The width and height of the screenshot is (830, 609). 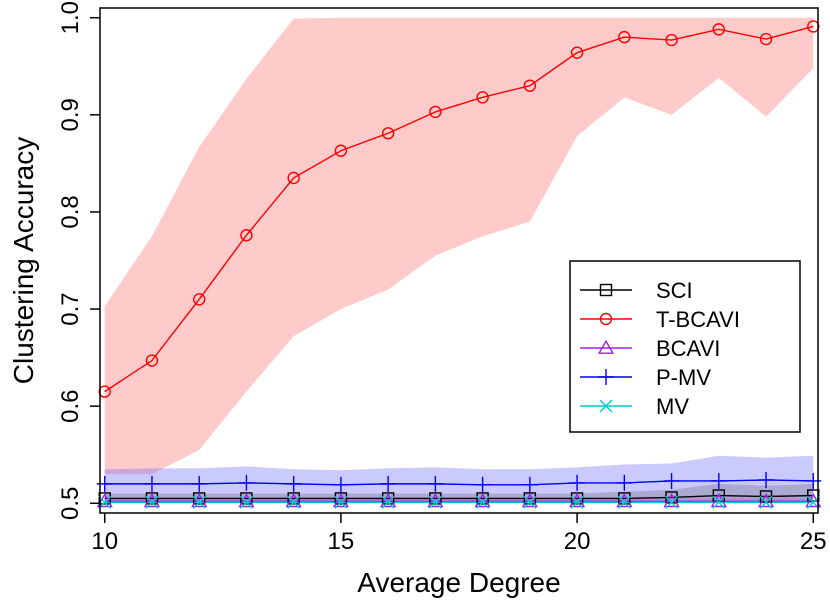 What do you see at coordinates (70, 503) in the screenshot?
I see `y-tick-label: 0.5` at bounding box center [70, 503].